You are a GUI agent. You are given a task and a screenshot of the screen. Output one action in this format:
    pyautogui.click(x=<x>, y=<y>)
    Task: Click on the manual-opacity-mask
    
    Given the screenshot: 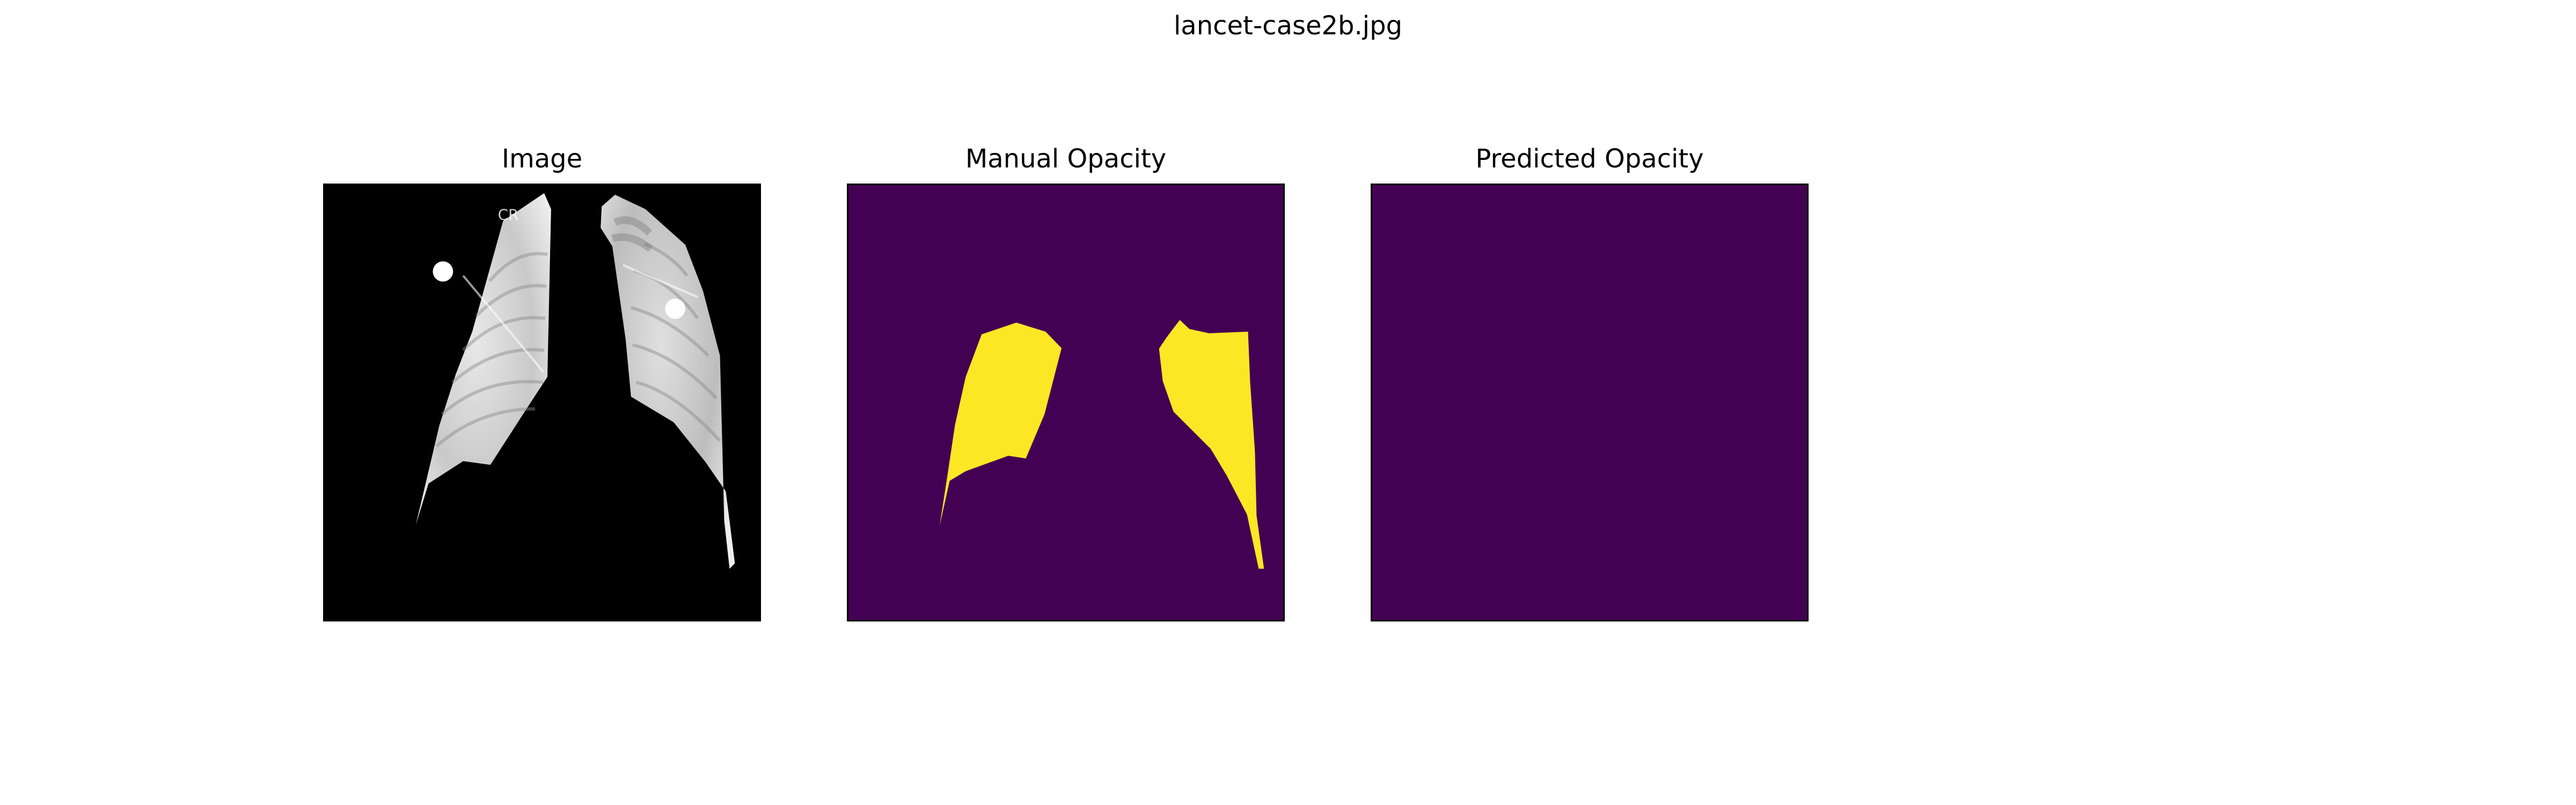 What is the action you would take?
    pyautogui.click(x=1065, y=402)
    